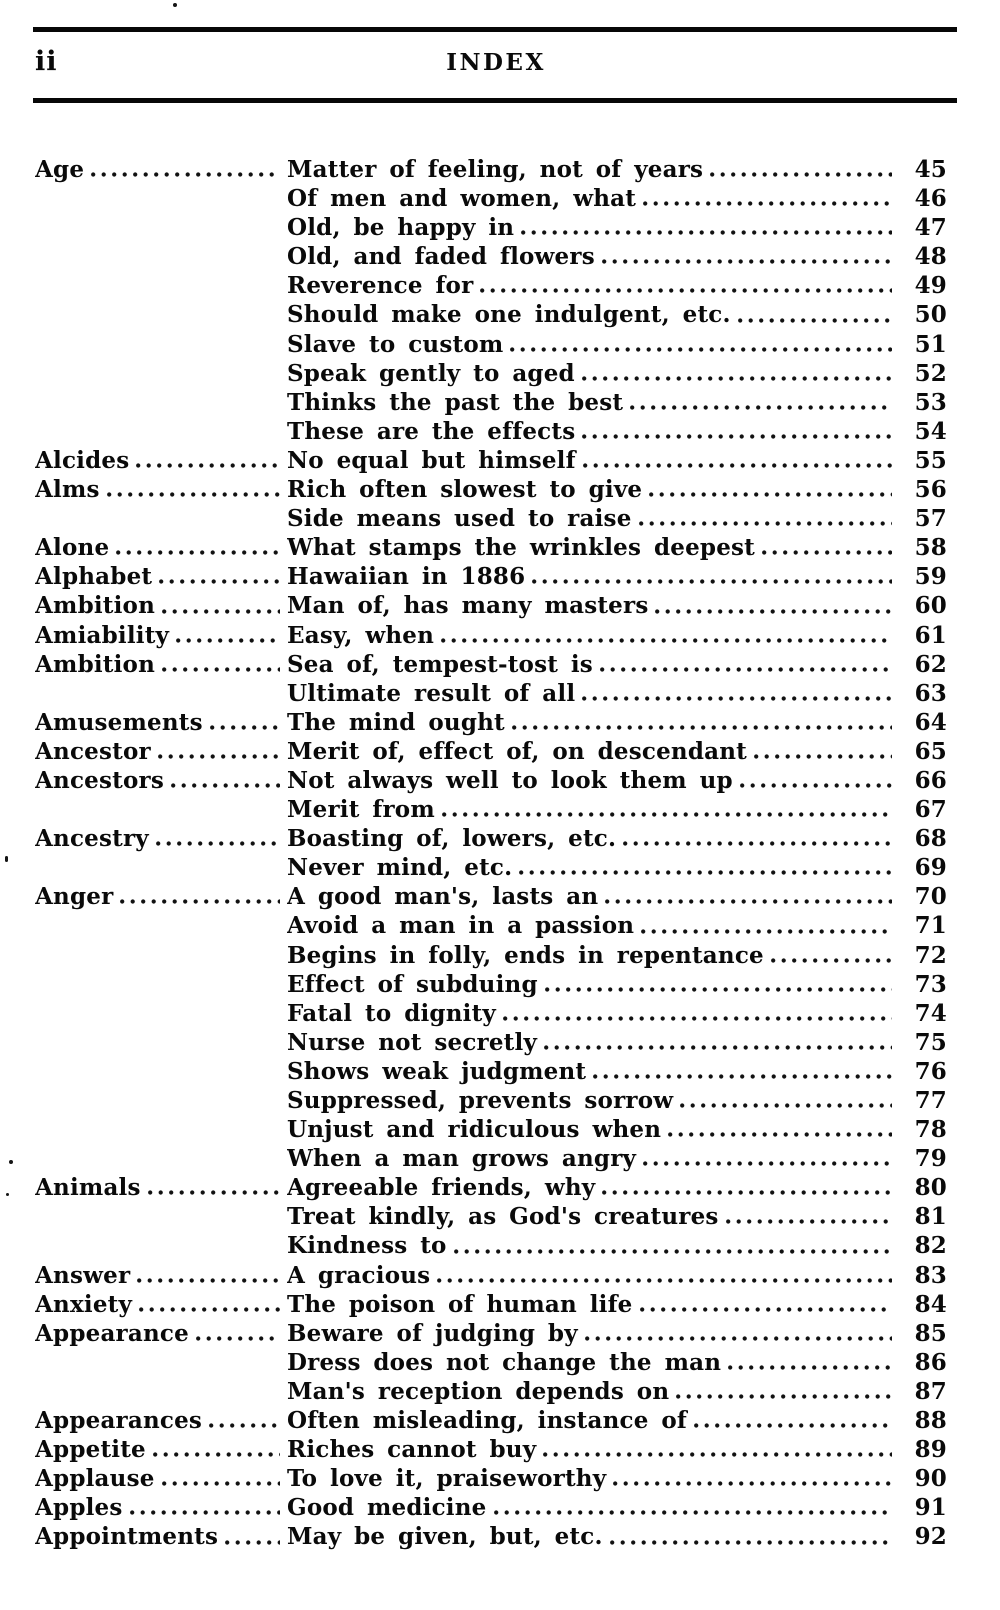 The width and height of the screenshot is (1000, 1610). What do you see at coordinates (593, 722) in the screenshot?
I see `description-cell: The mind ought` at bounding box center [593, 722].